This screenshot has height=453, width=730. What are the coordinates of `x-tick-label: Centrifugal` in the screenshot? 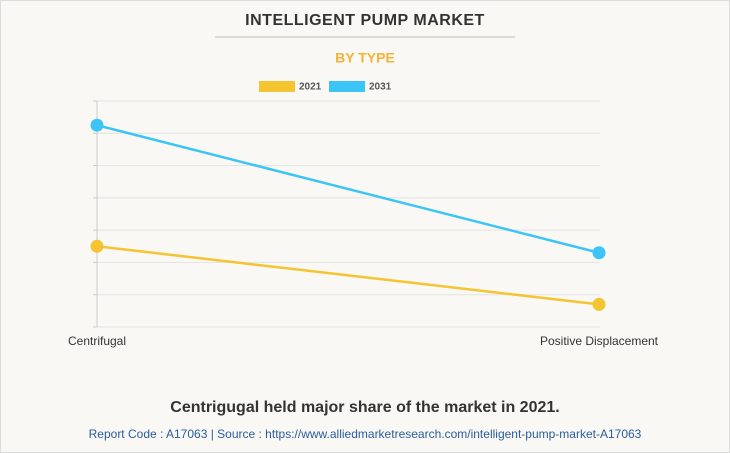 It's located at (97, 341).